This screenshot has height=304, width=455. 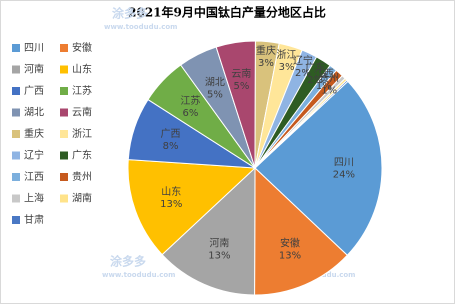 What do you see at coordinates (34, 198) in the screenshot?
I see `legend-label: 上海` at bounding box center [34, 198].